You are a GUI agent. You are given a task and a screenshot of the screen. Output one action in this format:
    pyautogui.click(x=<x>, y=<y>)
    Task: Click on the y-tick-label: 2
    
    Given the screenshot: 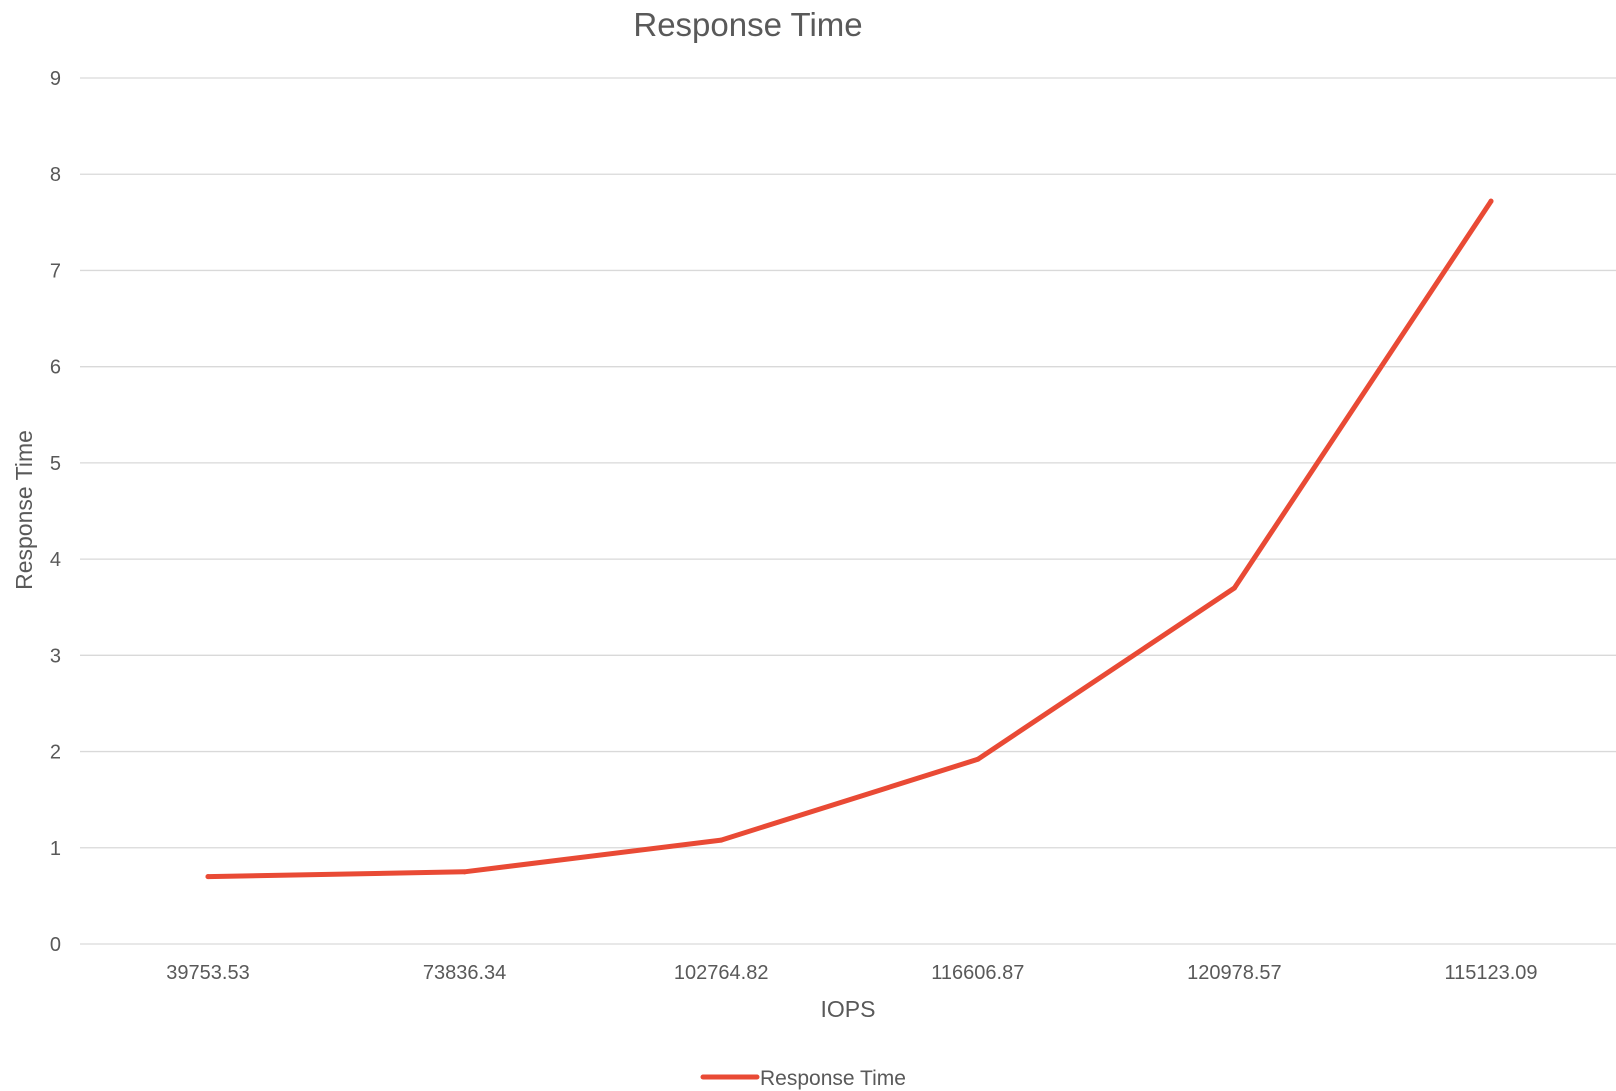 What is the action you would take?
    pyautogui.click(x=55, y=753)
    